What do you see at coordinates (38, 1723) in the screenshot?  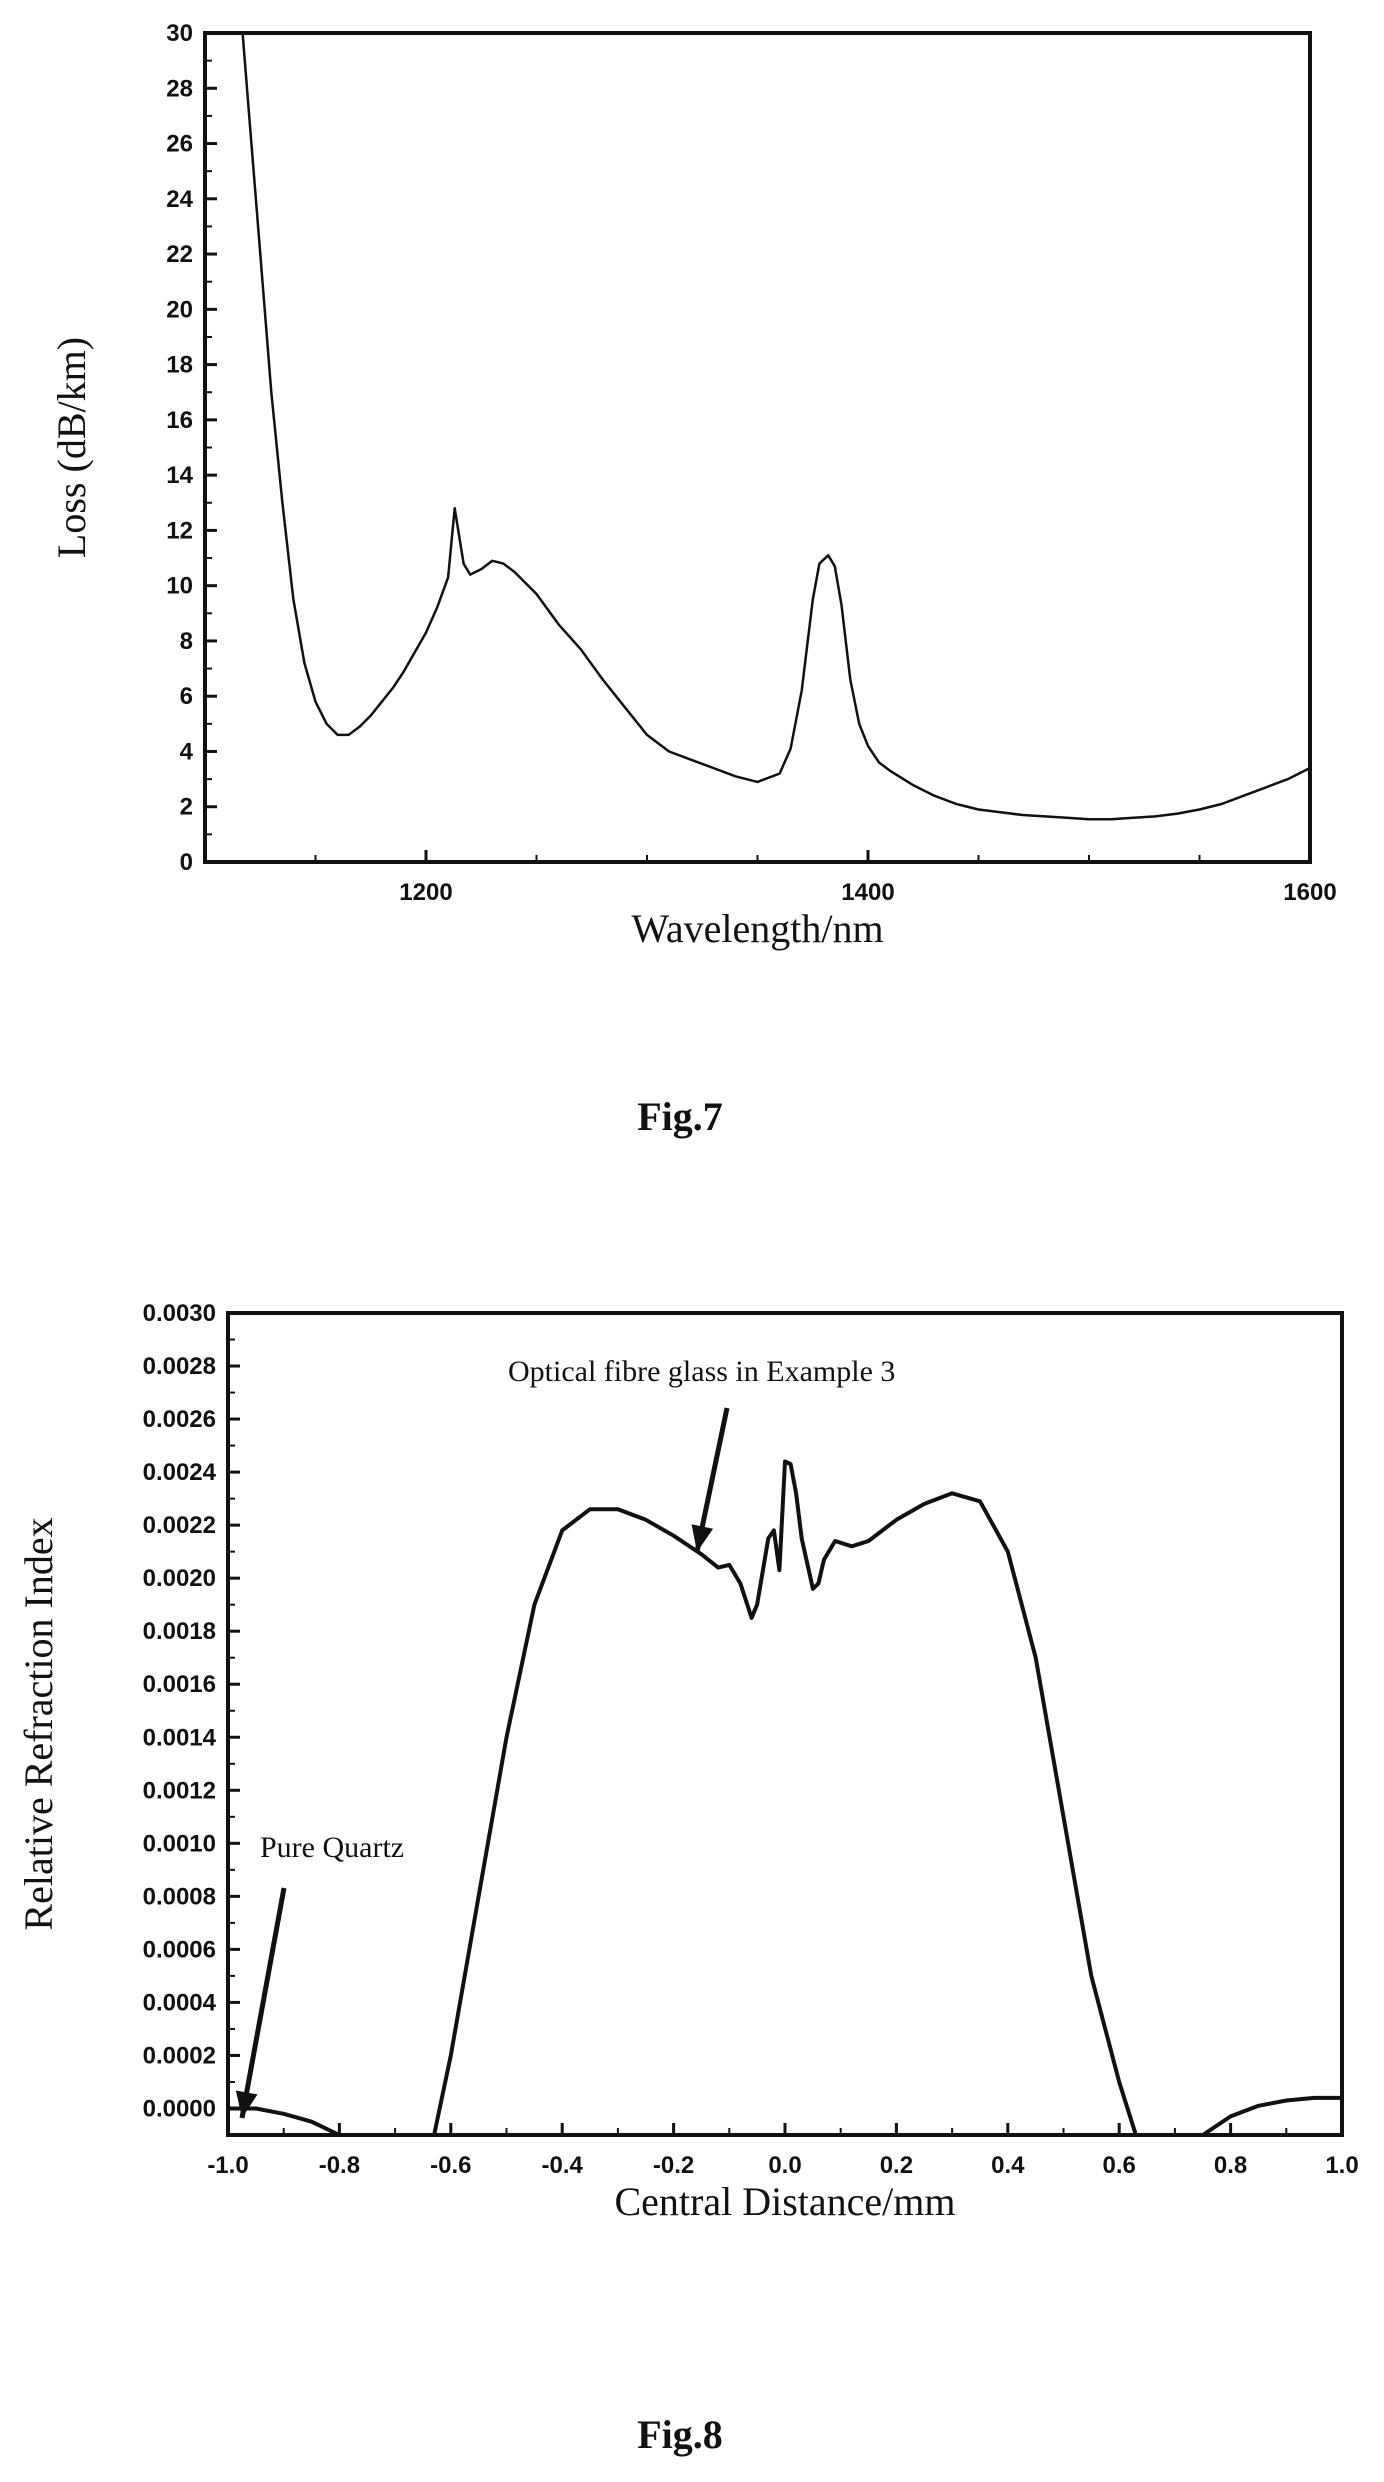 I see `refraction-chart-y-axis-title: Relative Refraction Index` at bounding box center [38, 1723].